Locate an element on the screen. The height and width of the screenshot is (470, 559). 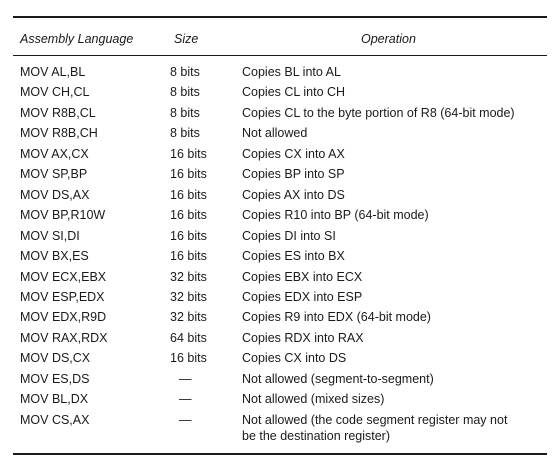
cell-assembly: MOV ECX,EBX is located at coordinates (63, 276).